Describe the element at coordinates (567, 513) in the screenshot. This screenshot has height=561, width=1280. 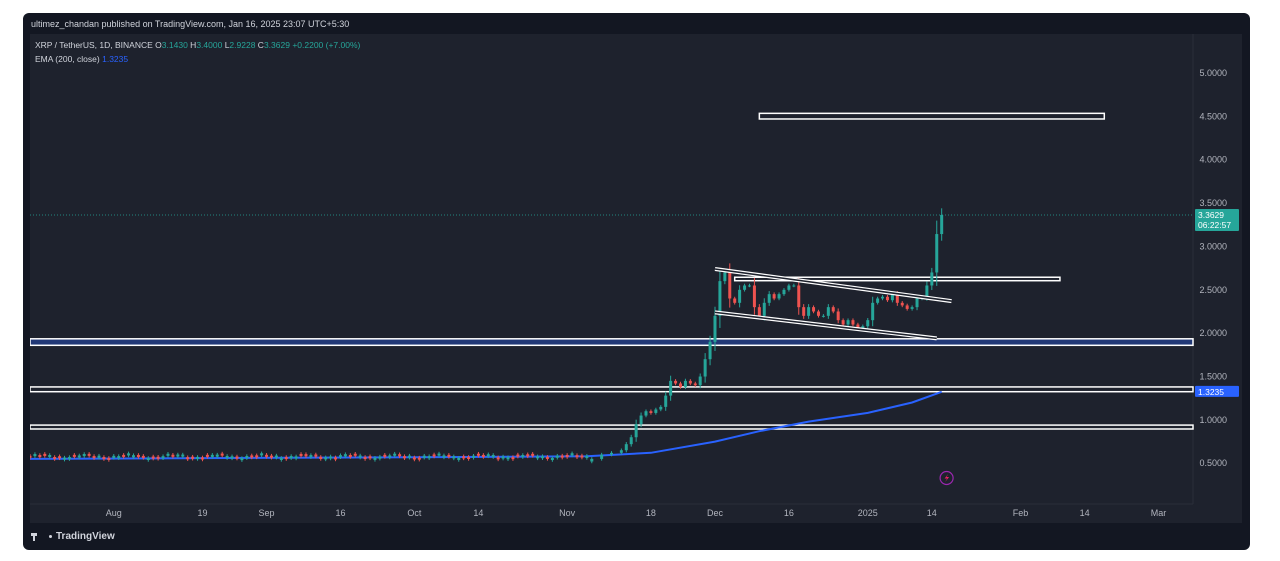
I see `x-tick-label: Nov` at that location.